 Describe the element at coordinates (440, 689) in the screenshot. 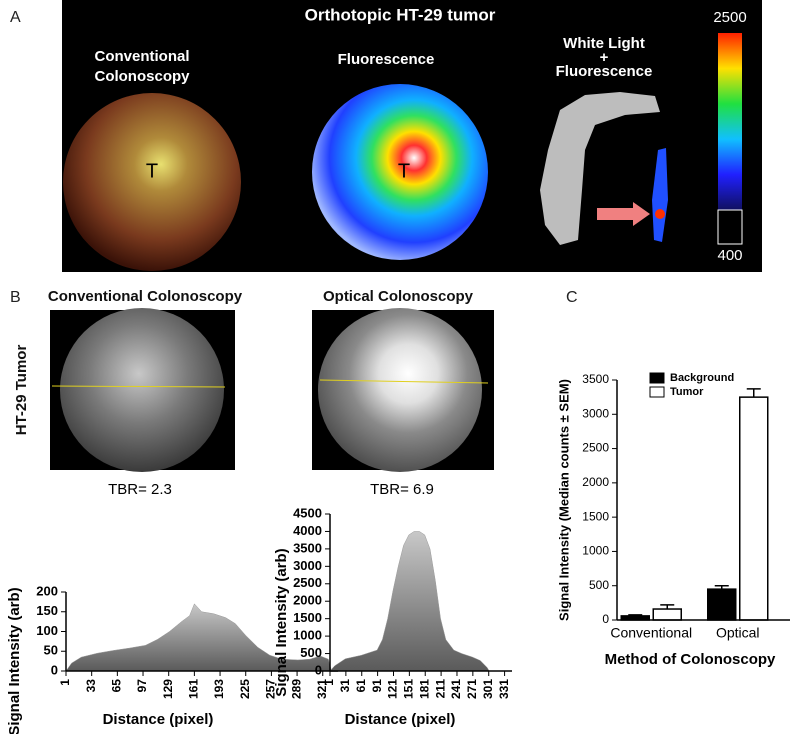

I see `x-tick-label: 211` at that location.